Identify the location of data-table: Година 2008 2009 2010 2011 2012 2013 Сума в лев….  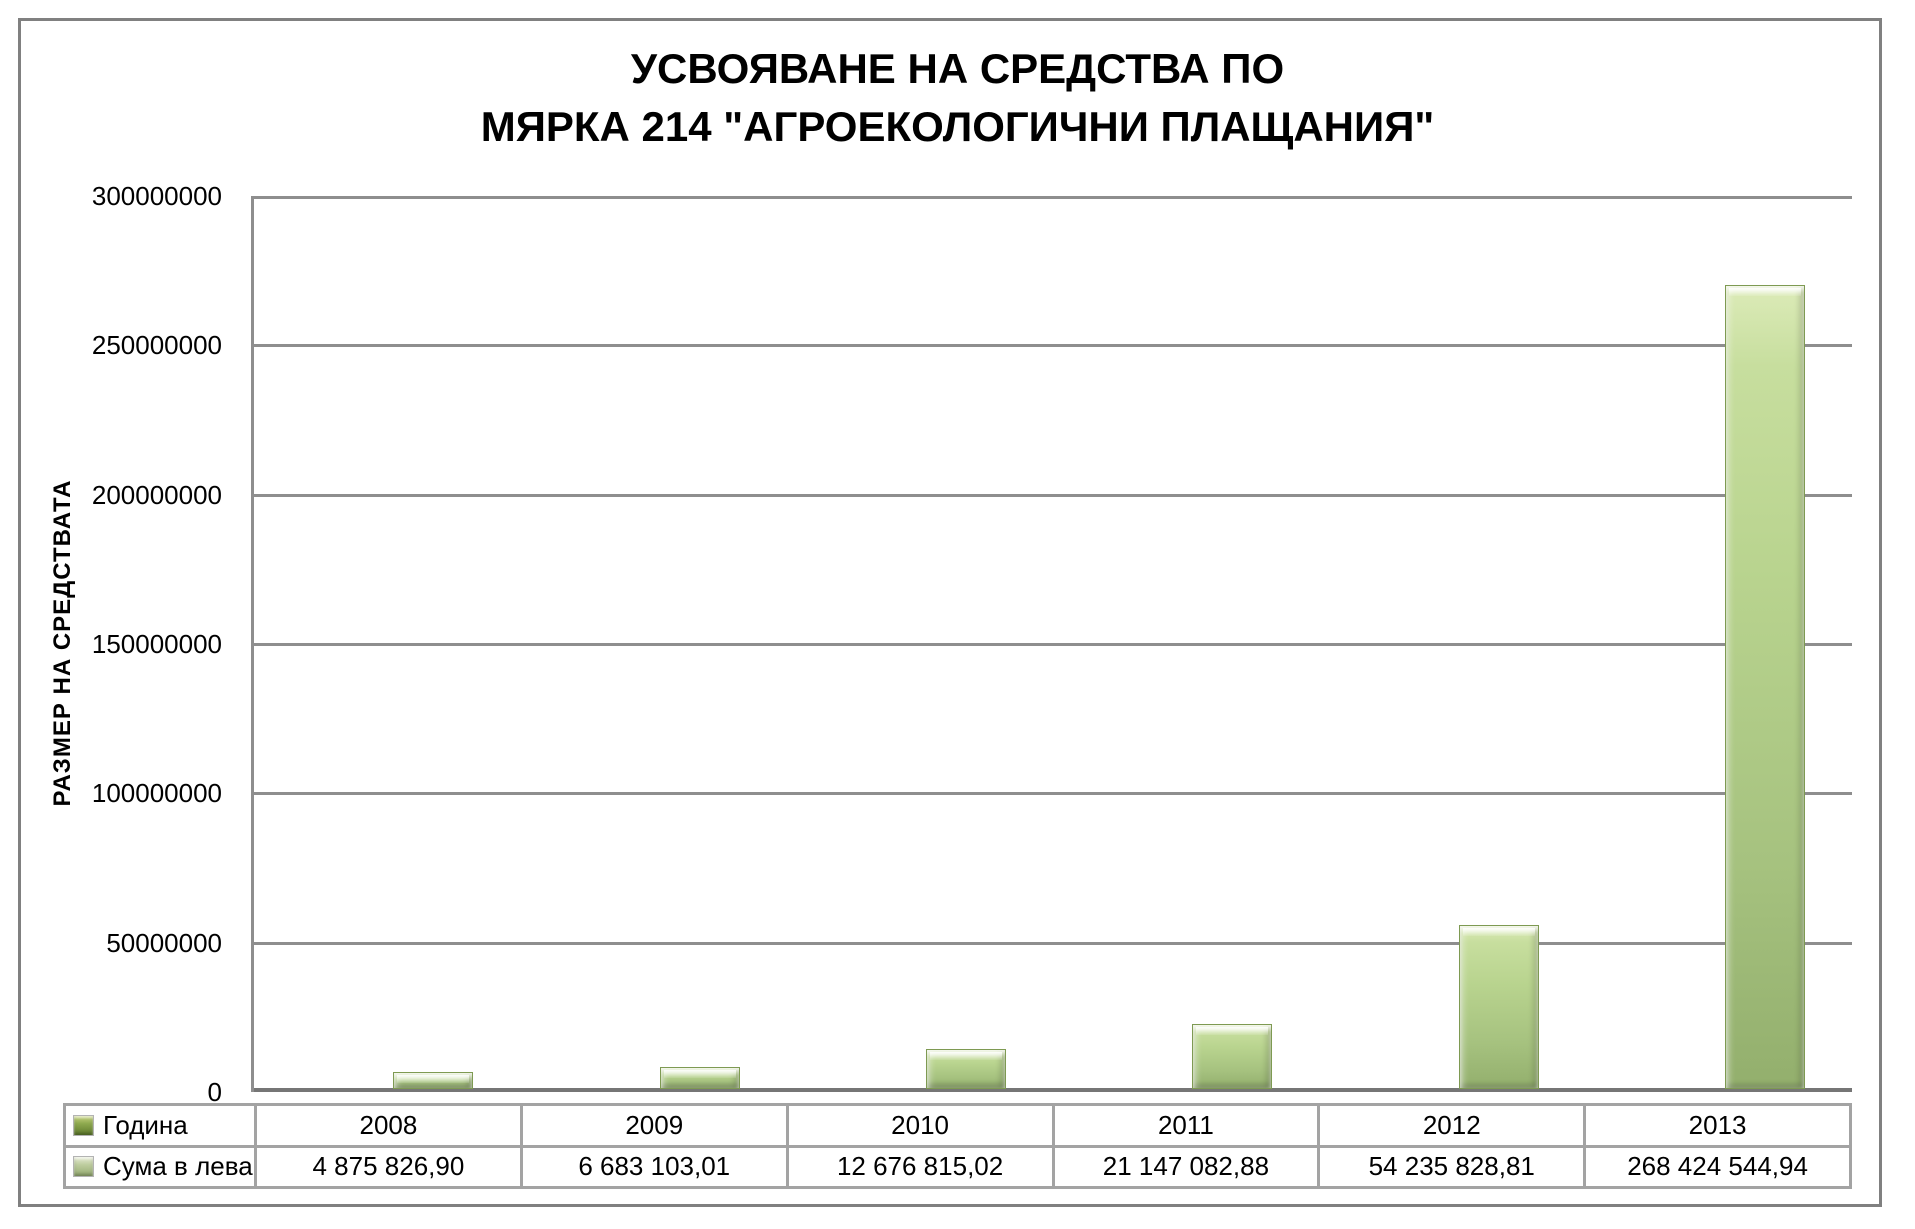
(957, 1146).